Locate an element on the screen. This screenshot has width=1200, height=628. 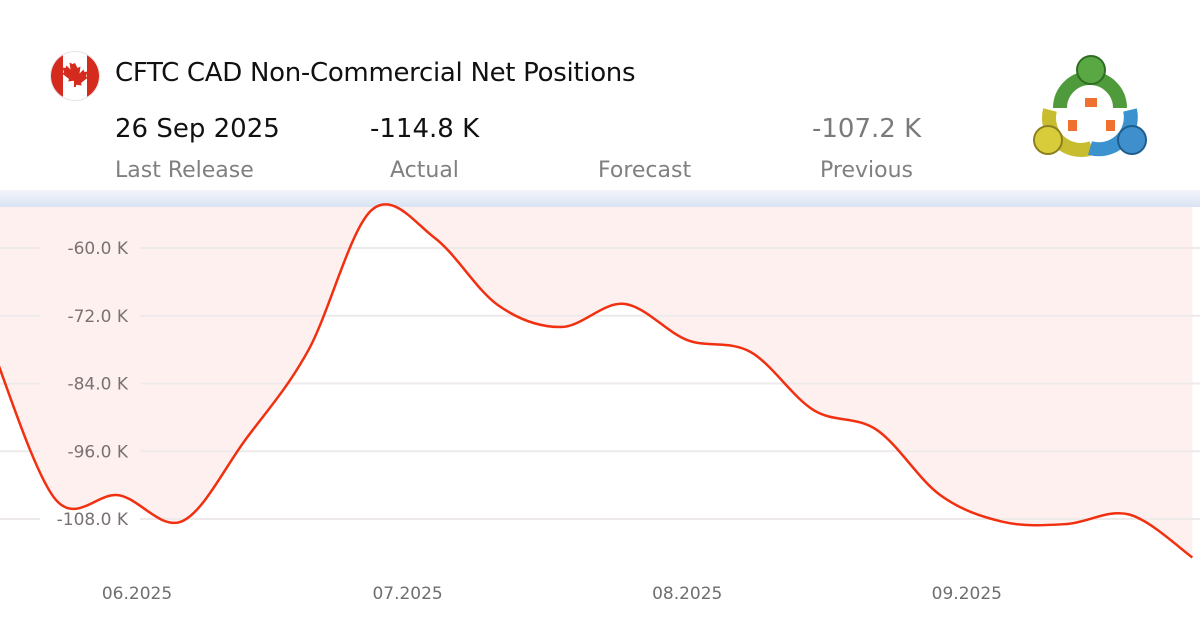
previous-label: Previous is located at coordinates (866, 170).